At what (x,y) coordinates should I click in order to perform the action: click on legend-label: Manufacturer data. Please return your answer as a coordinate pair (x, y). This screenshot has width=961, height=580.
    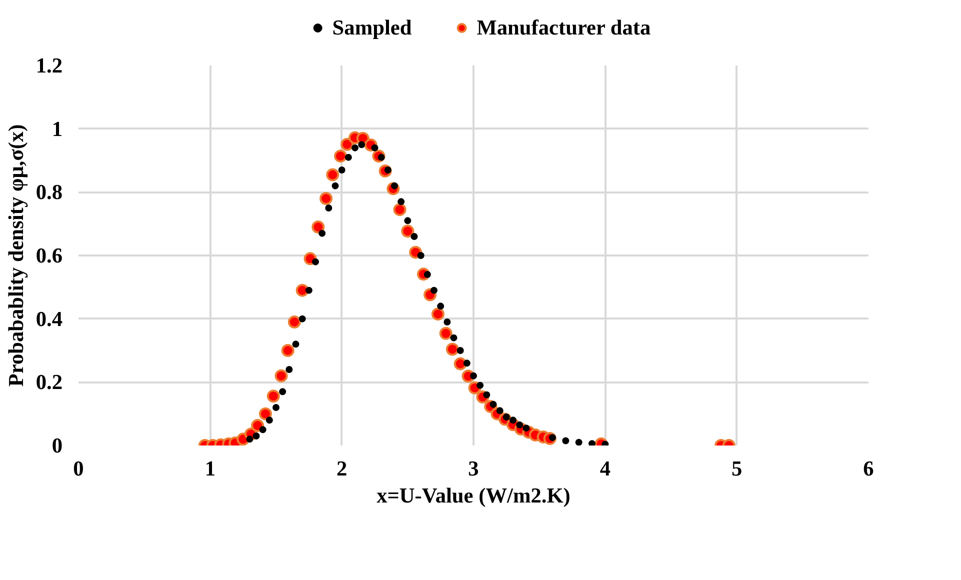
    Looking at the image, I should click on (563, 27).